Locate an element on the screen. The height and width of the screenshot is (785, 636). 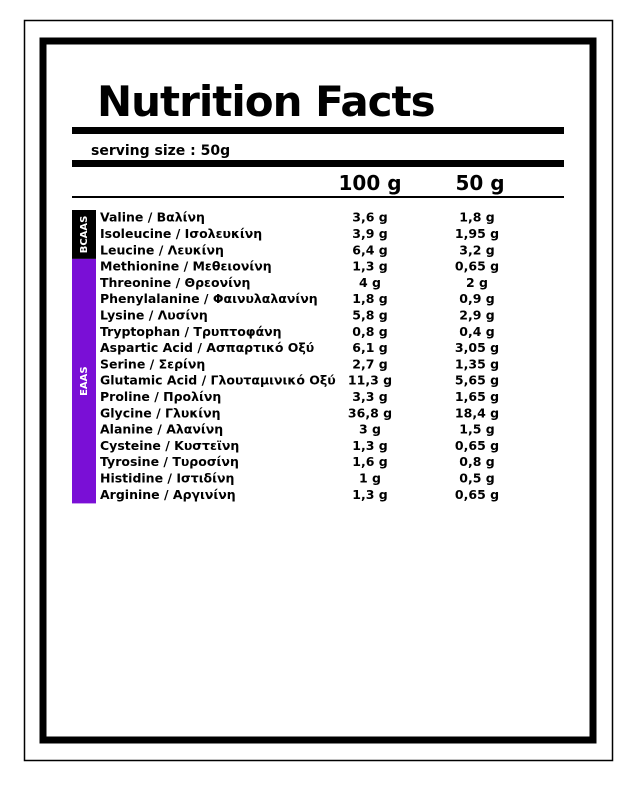
amount-100g: 1,6 g is located at coordinates (369, 461).